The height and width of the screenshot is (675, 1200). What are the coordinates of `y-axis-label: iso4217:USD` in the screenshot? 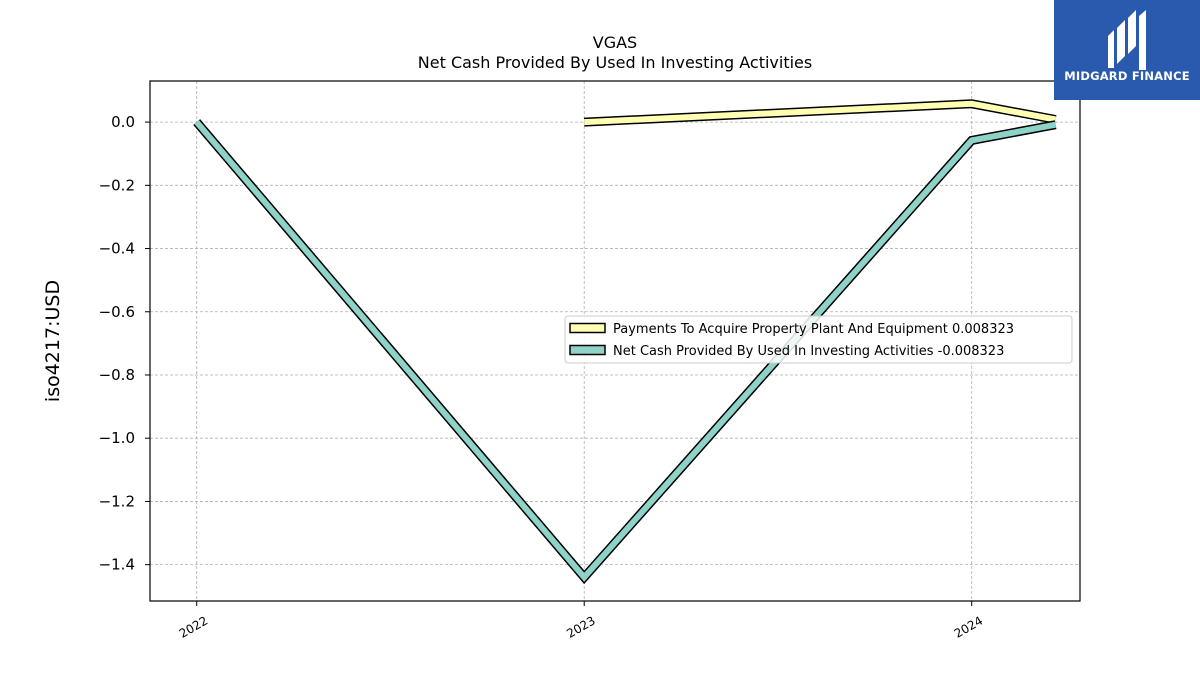 It's located at (53, 341).